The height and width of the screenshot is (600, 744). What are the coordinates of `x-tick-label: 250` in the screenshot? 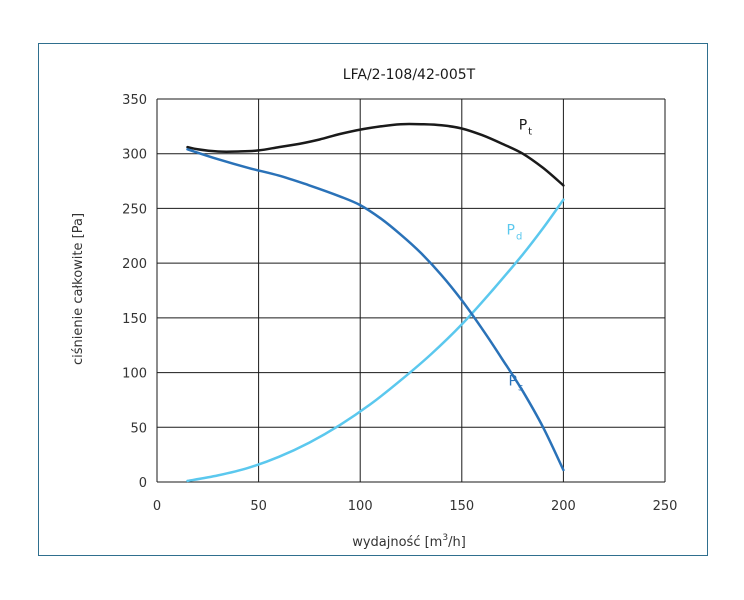 It's located at (665, 506).